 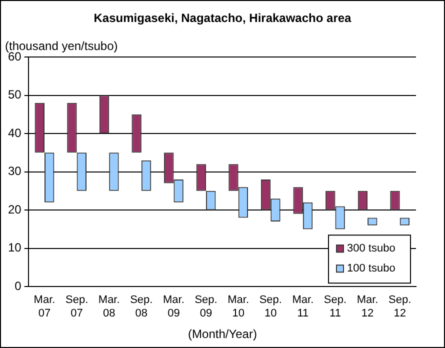 I want to click on legend-label: 100 tsubo, so click(x=371, y=268).